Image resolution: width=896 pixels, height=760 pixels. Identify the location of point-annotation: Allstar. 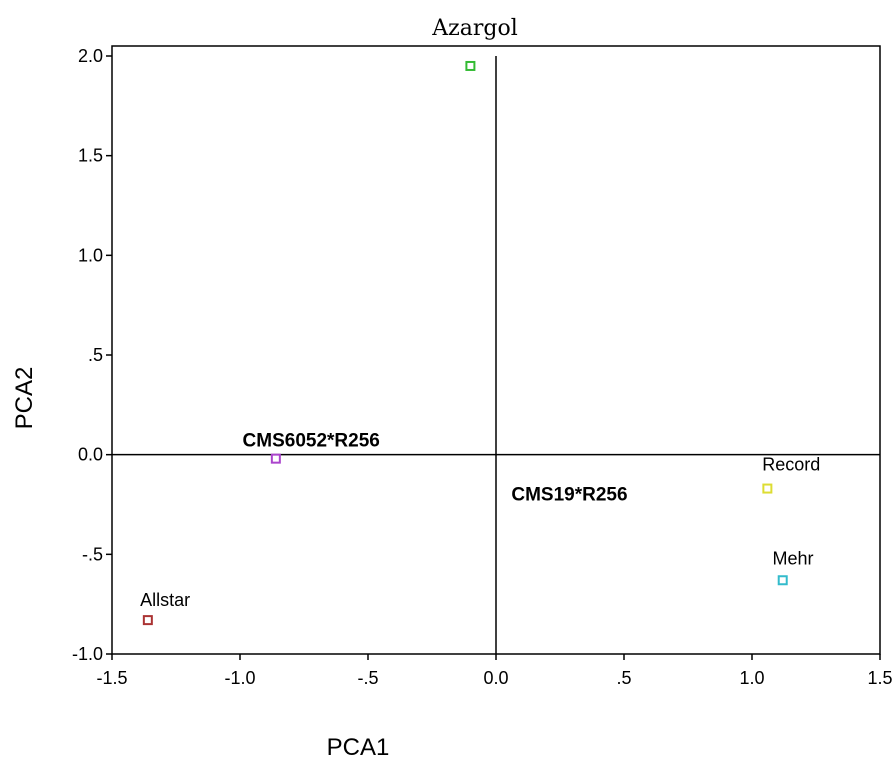
(165, 600).